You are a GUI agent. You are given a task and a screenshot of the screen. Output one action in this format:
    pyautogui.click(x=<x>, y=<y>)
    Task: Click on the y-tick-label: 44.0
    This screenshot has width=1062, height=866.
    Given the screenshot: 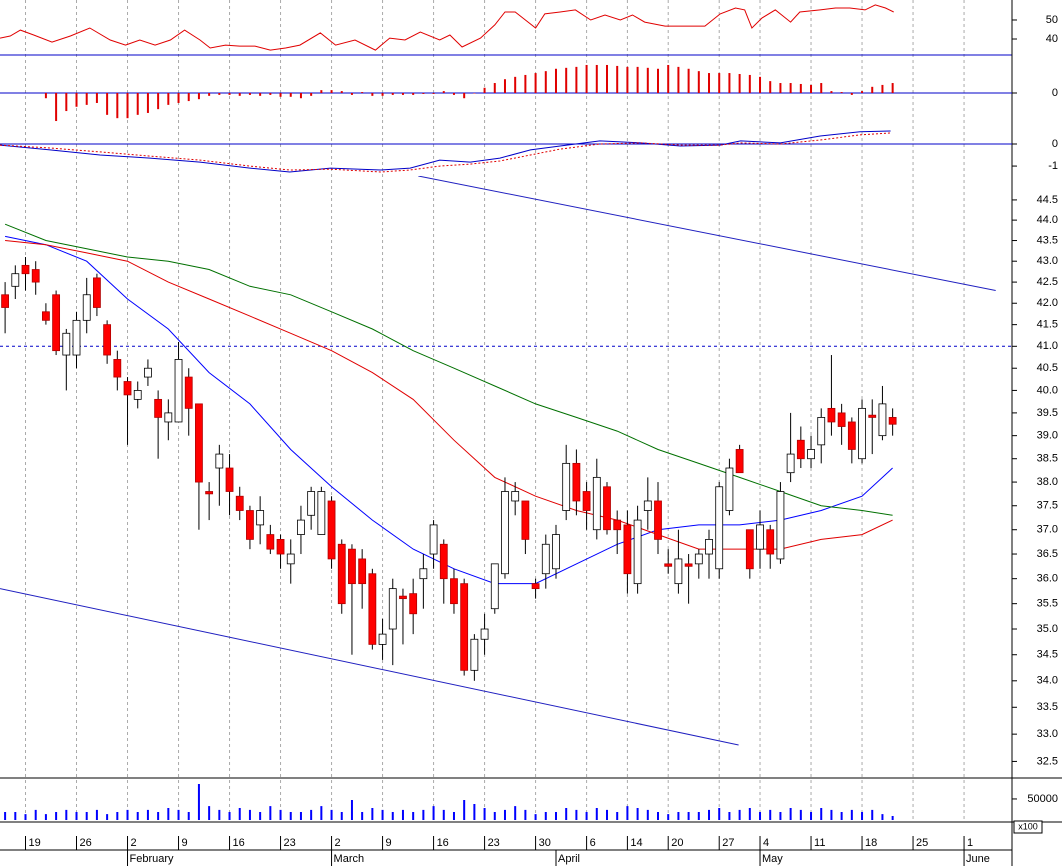 What is the action you would take?
    pyautogui.click(x=1047, y=220)
    